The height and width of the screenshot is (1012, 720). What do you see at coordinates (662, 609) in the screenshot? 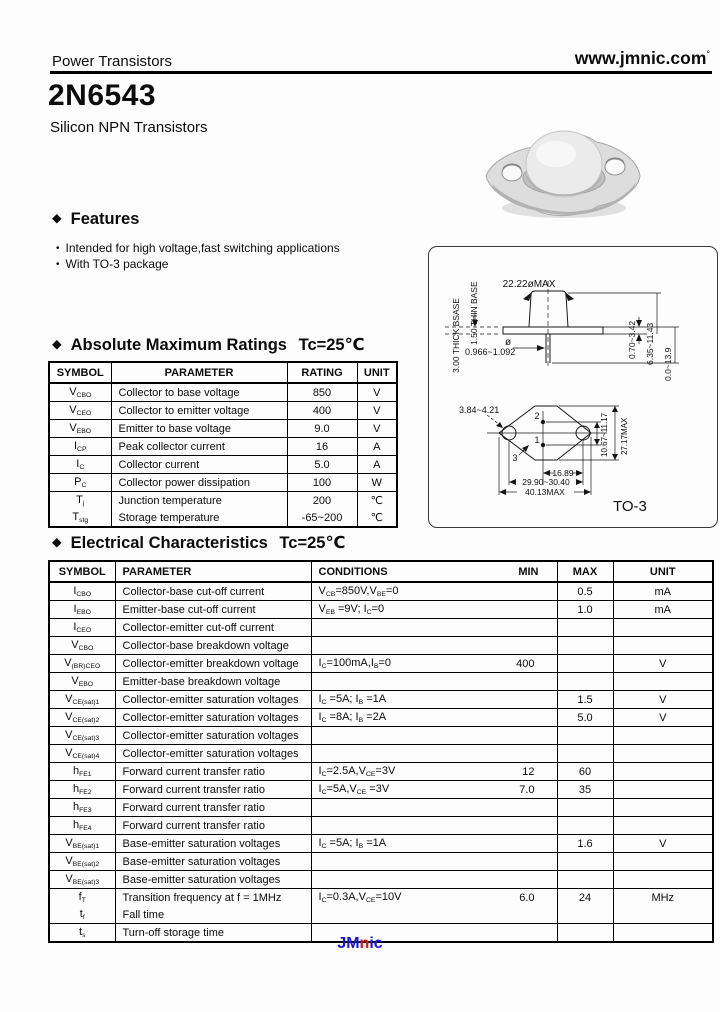
I see `cell-unit: mA` at bounding box center [662, 609].